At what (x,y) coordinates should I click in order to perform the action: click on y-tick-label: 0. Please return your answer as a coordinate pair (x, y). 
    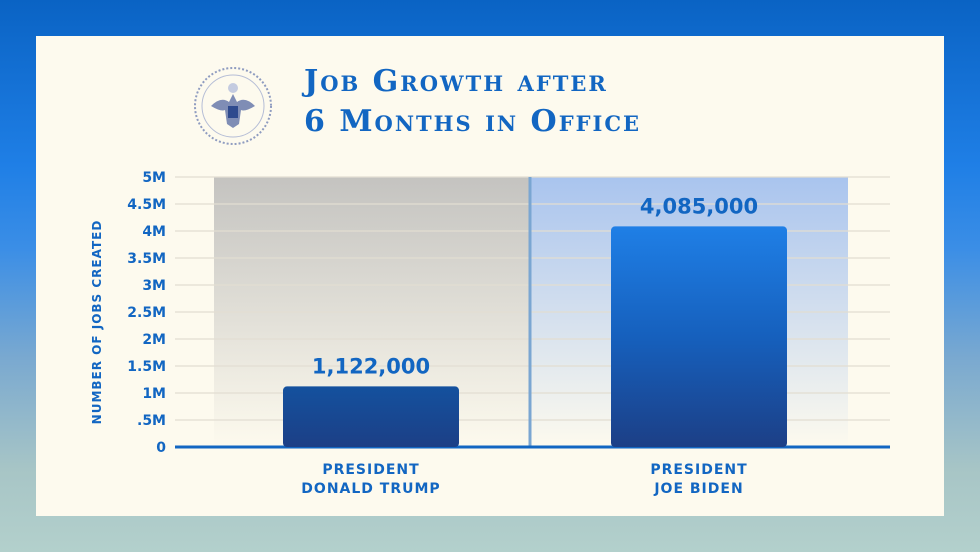
    Looking at the image, I should click on (161, 448).